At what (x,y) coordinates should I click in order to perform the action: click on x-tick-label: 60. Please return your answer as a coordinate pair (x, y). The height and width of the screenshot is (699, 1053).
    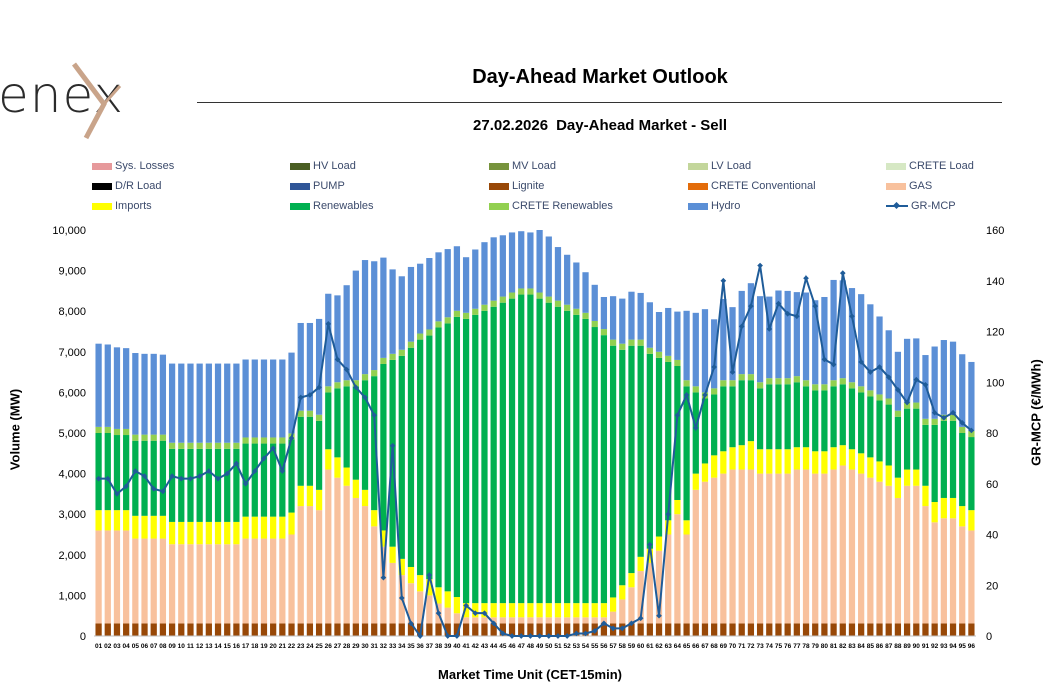
    Looking at the image, I should click on (641, 646).